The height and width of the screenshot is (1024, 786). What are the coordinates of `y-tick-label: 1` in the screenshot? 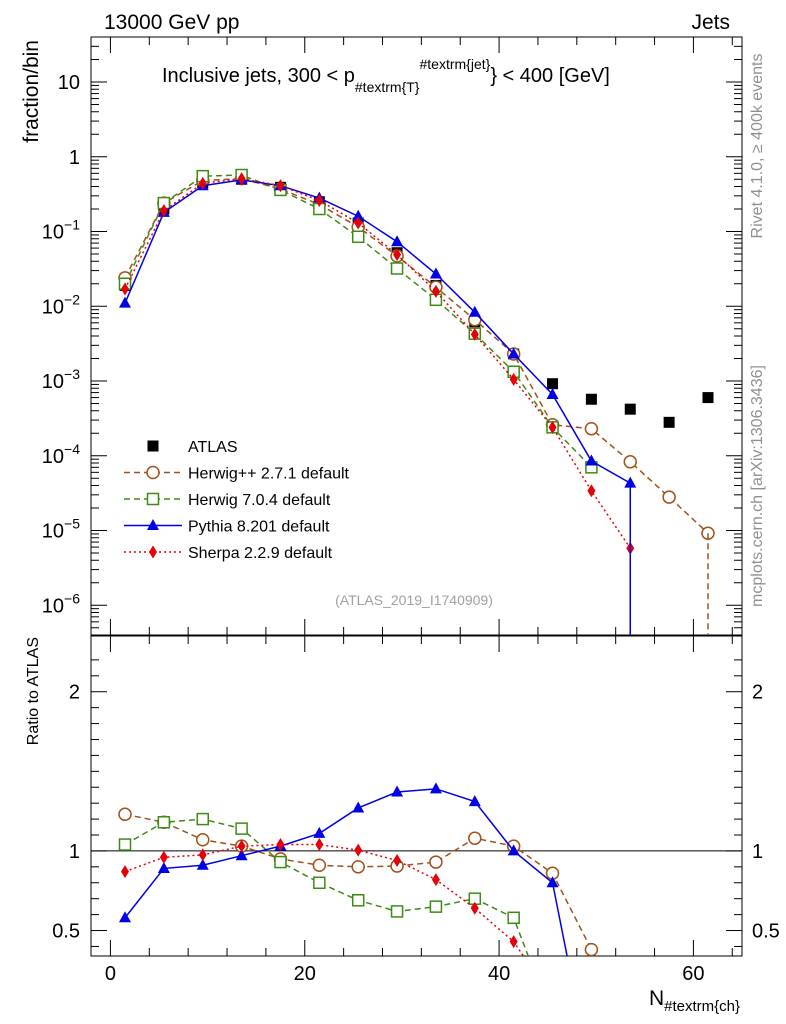 It's located at (74, 158).